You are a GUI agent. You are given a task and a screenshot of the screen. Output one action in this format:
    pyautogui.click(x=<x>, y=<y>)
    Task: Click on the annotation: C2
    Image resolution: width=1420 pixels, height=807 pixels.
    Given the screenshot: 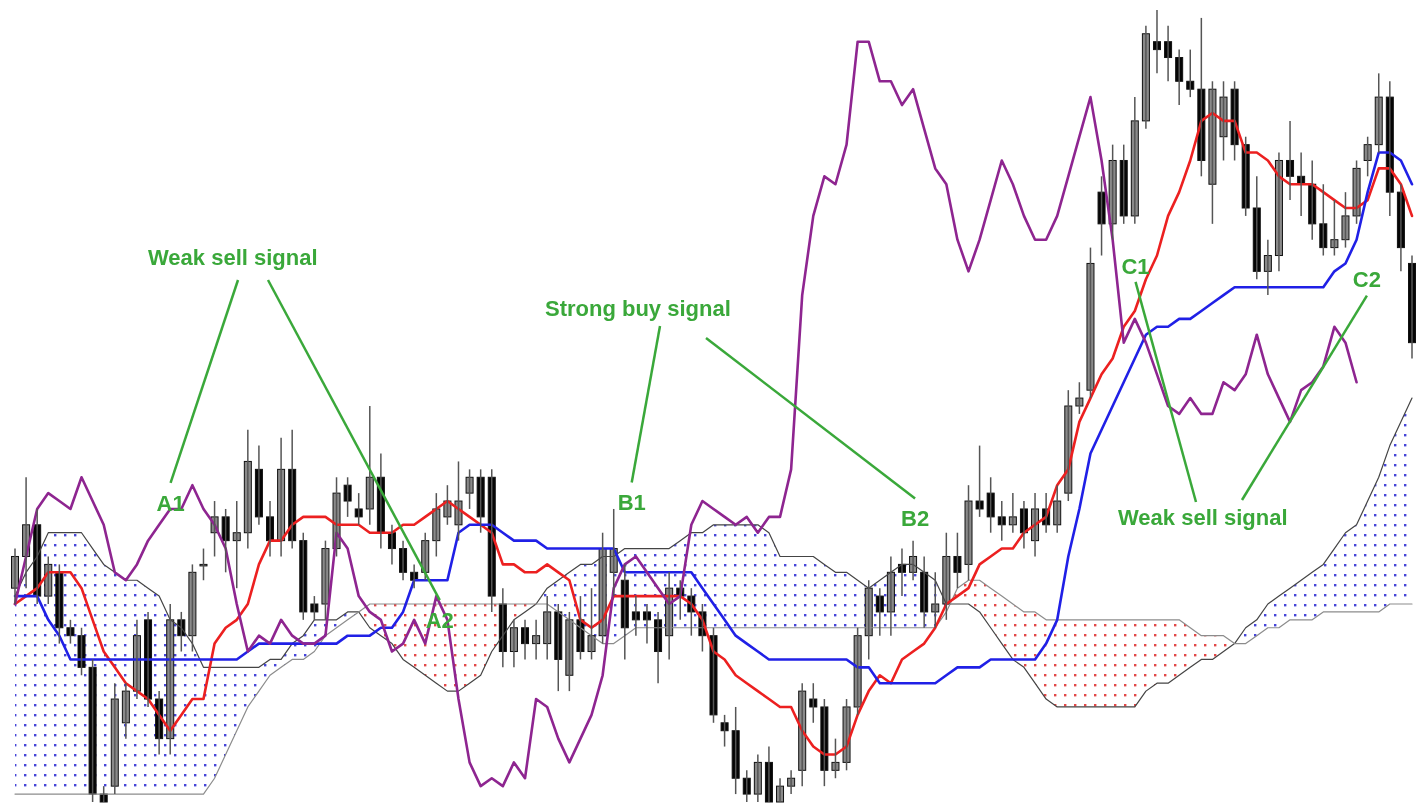 What is the action you would take?
    pyautogui.click(x=1366, y=280)
    